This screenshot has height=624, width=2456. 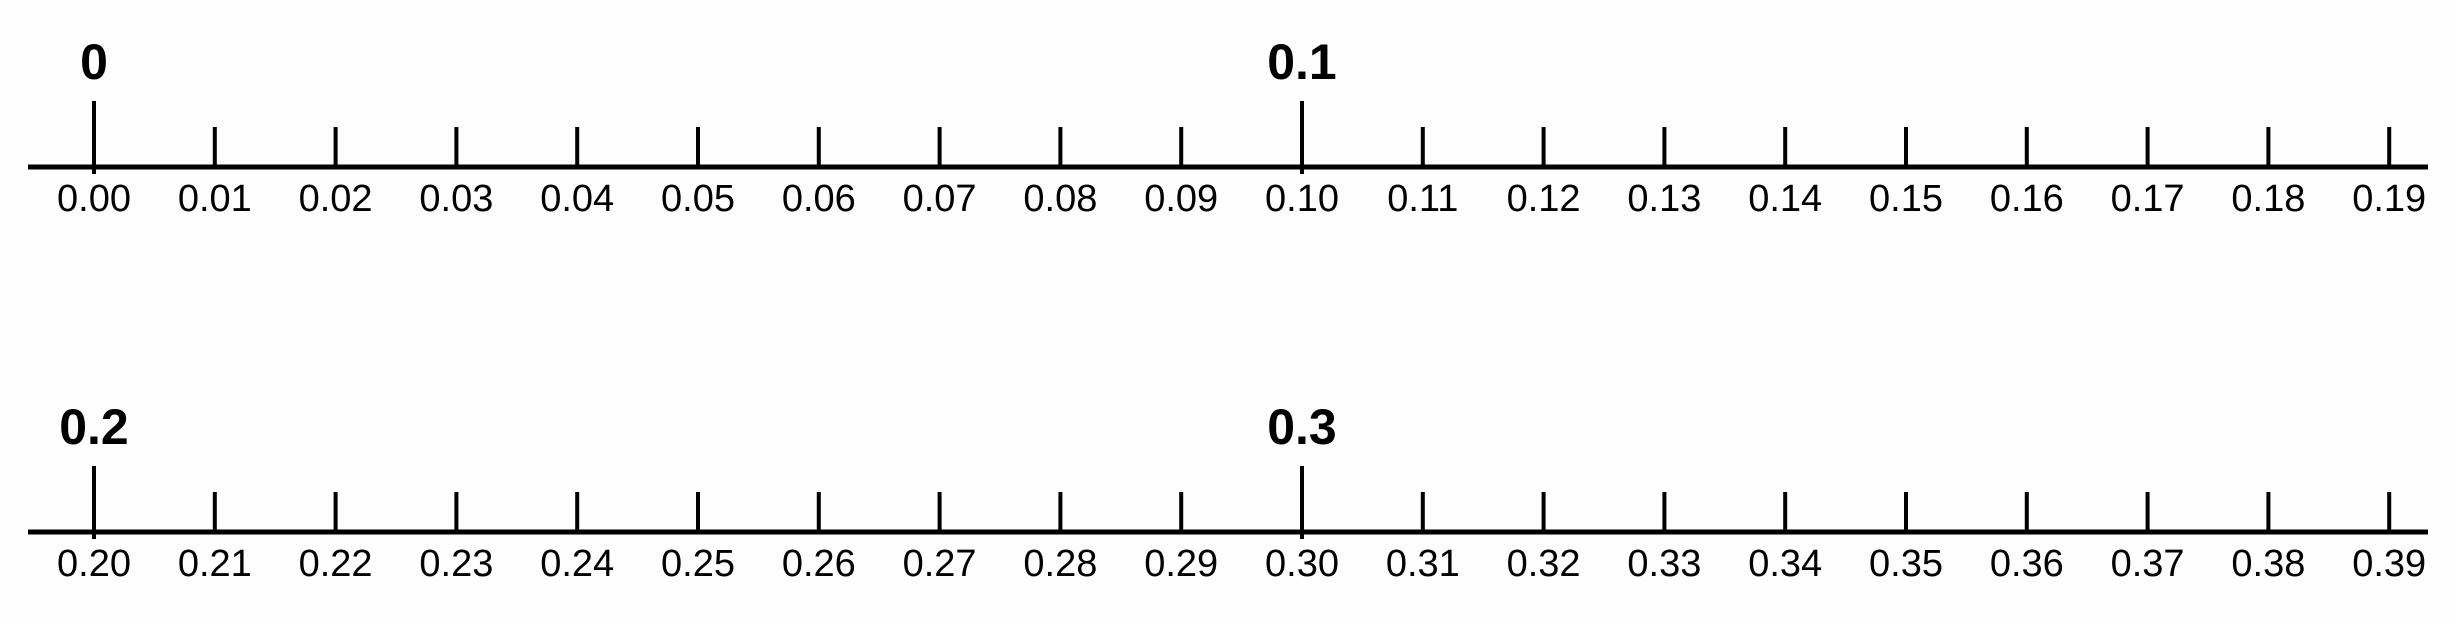 What do you see at coordinates (1060, 564) in the screenshot?
I see `tick-label: 0.28` at bounding box center [1060, 564].